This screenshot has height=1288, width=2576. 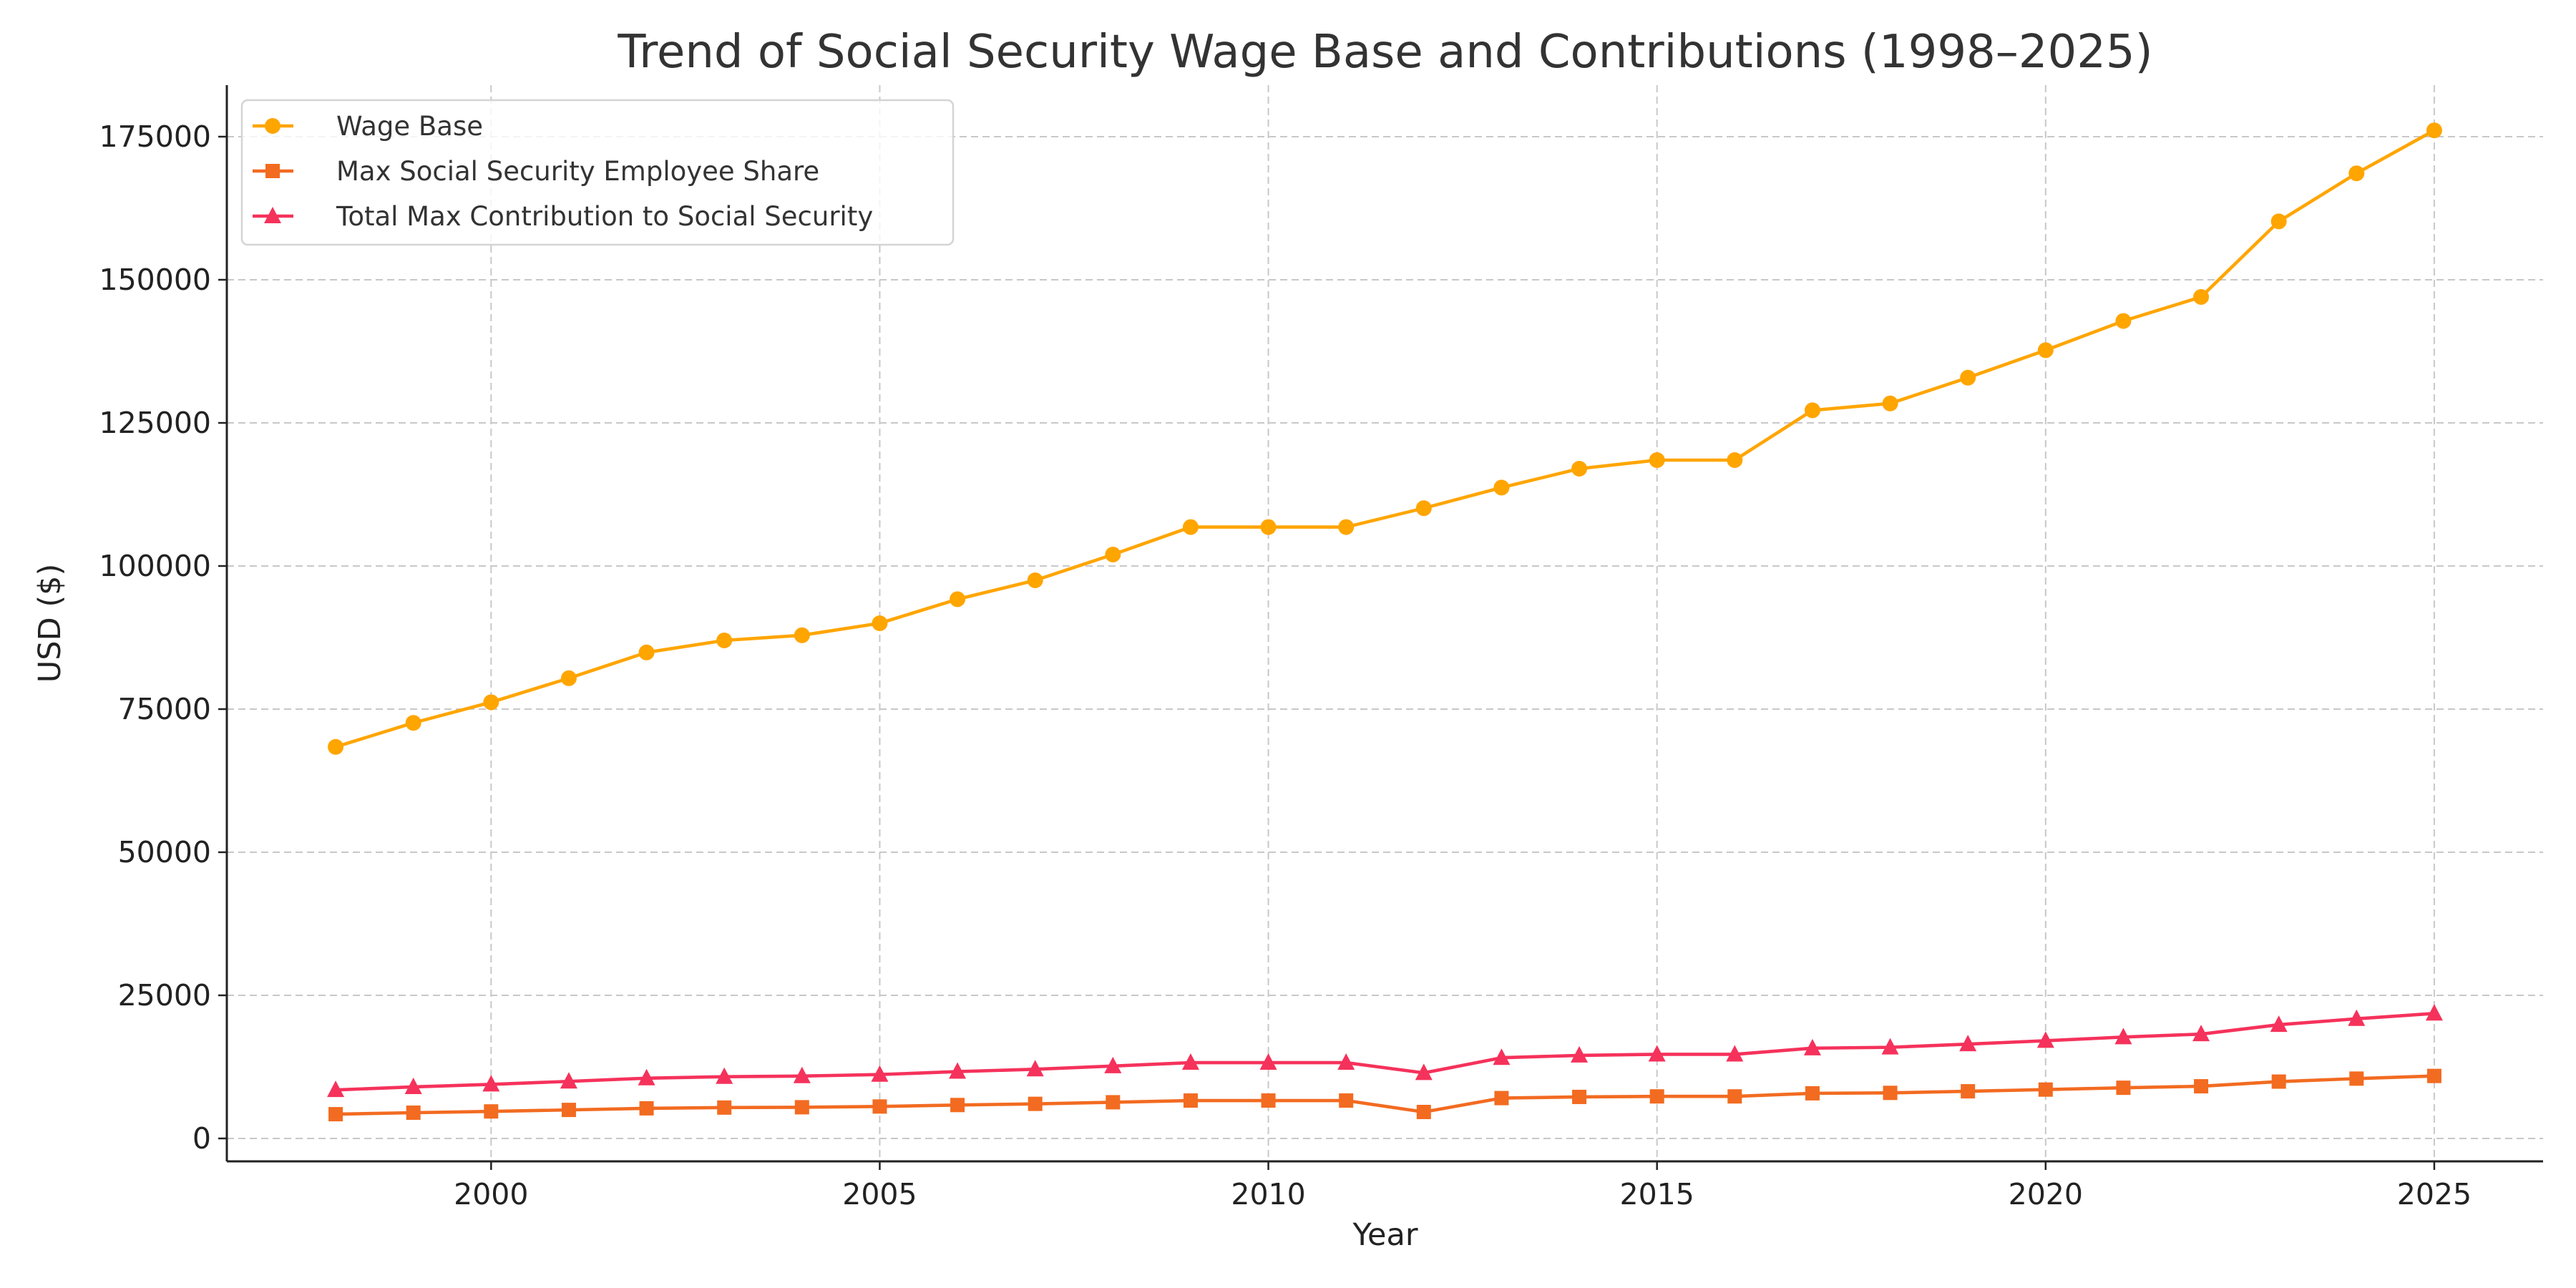 What do you see at coordinates (164, 709) in the screenshot?
I see `y-tick-label: 75000` at bounding box center [164, 709].